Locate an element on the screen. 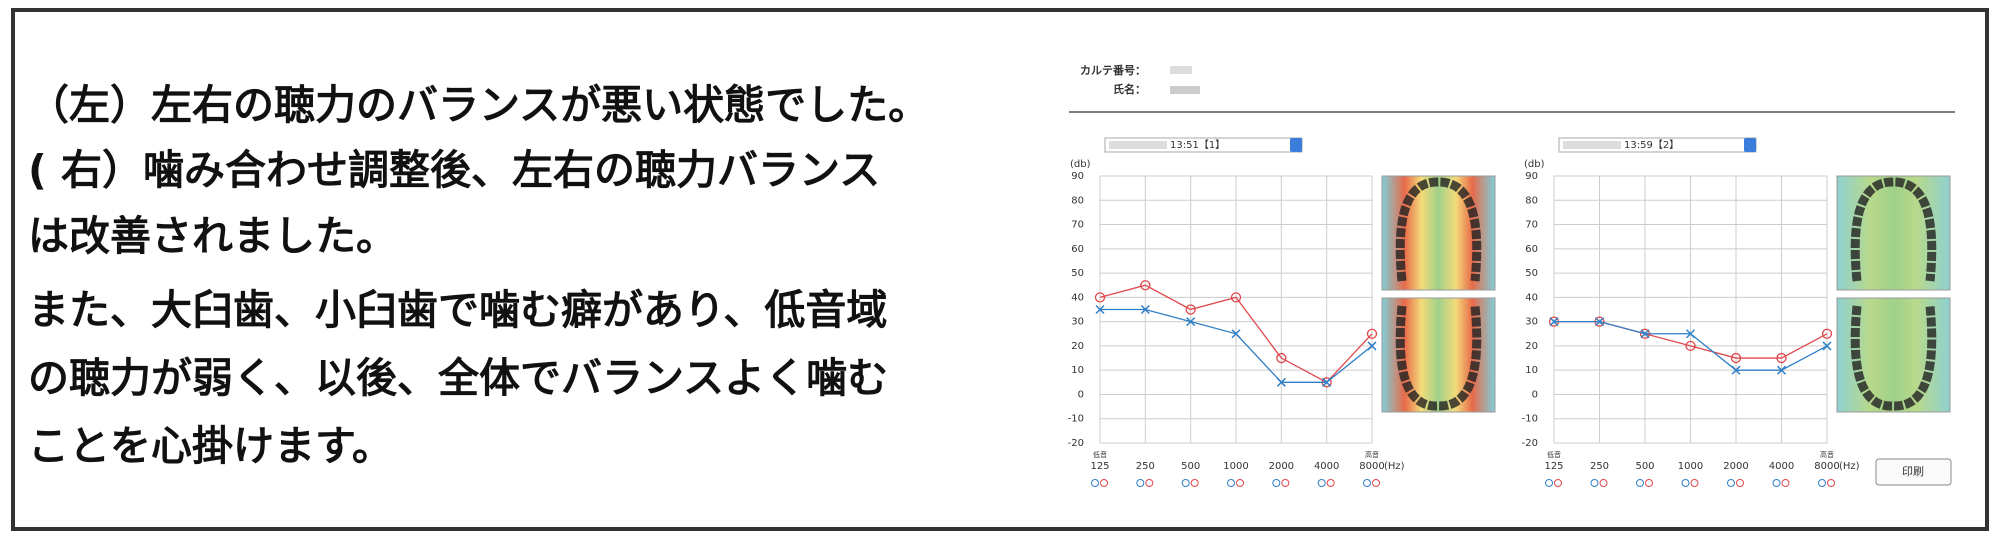  selector-text: 13:59【2】 is located at coordinates (1651, 145).